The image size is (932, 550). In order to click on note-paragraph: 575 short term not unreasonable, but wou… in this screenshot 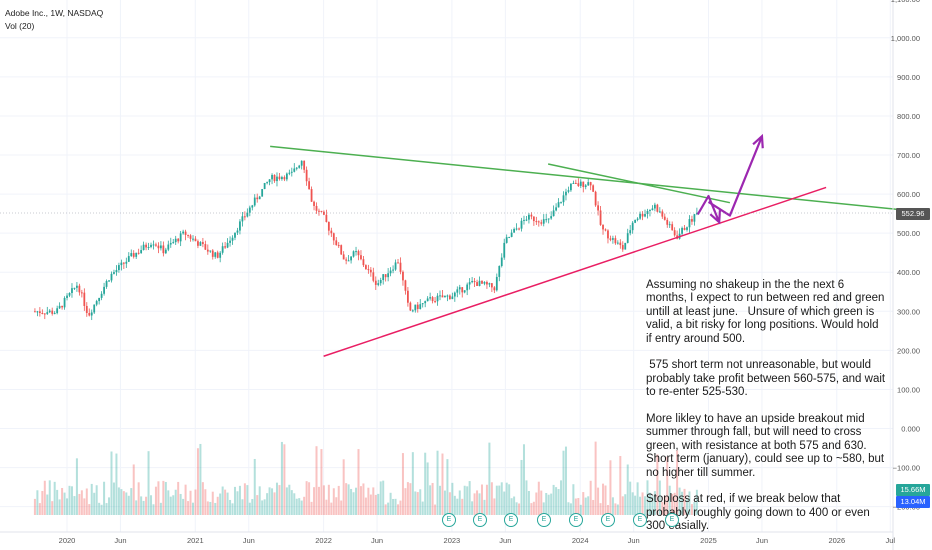, I will do `click(767, 379)`.